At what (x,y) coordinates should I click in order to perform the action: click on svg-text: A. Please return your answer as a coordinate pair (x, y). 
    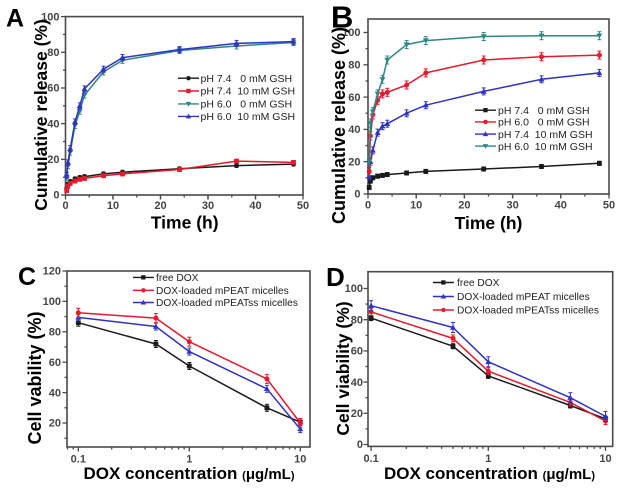
    Looking at the image, I should click on (15, 19).